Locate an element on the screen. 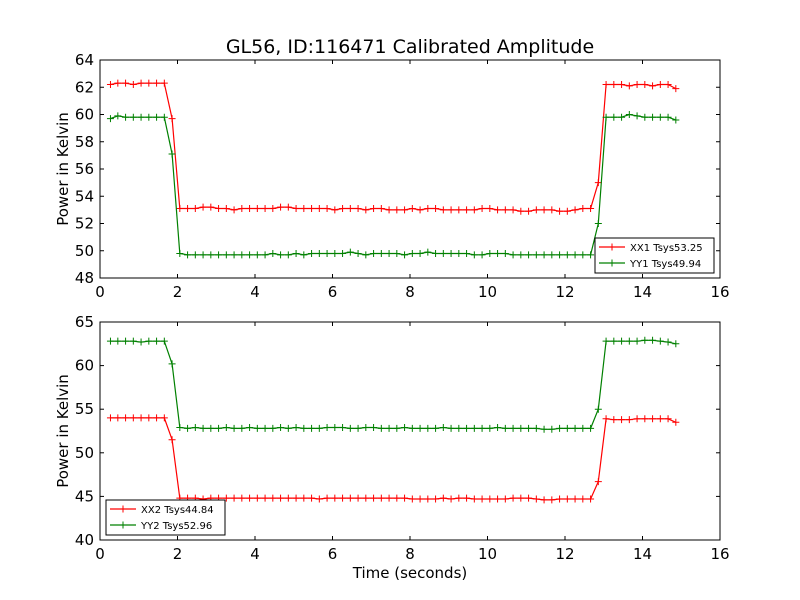 The width and height of the screenshot is (800, 600). chart-title: GL56, ID:116471 Calibrated Amplitude is located at coordinates (410, 47).